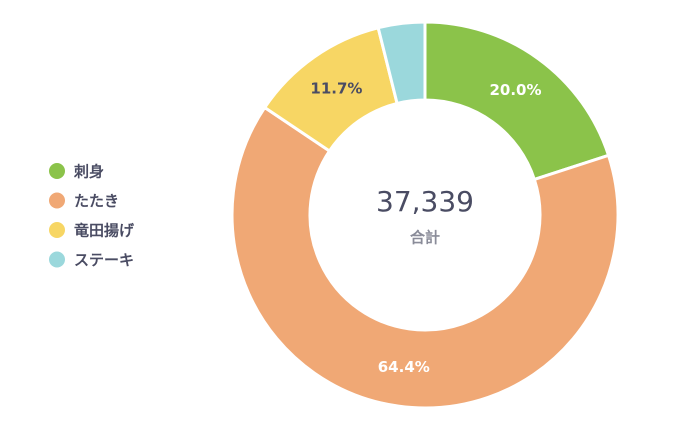 The width and height of the screenshot is (699, 441). Describe the element at coordinates (515, 90) in the screenshot. I see `value-label: 20.0%` at that location.